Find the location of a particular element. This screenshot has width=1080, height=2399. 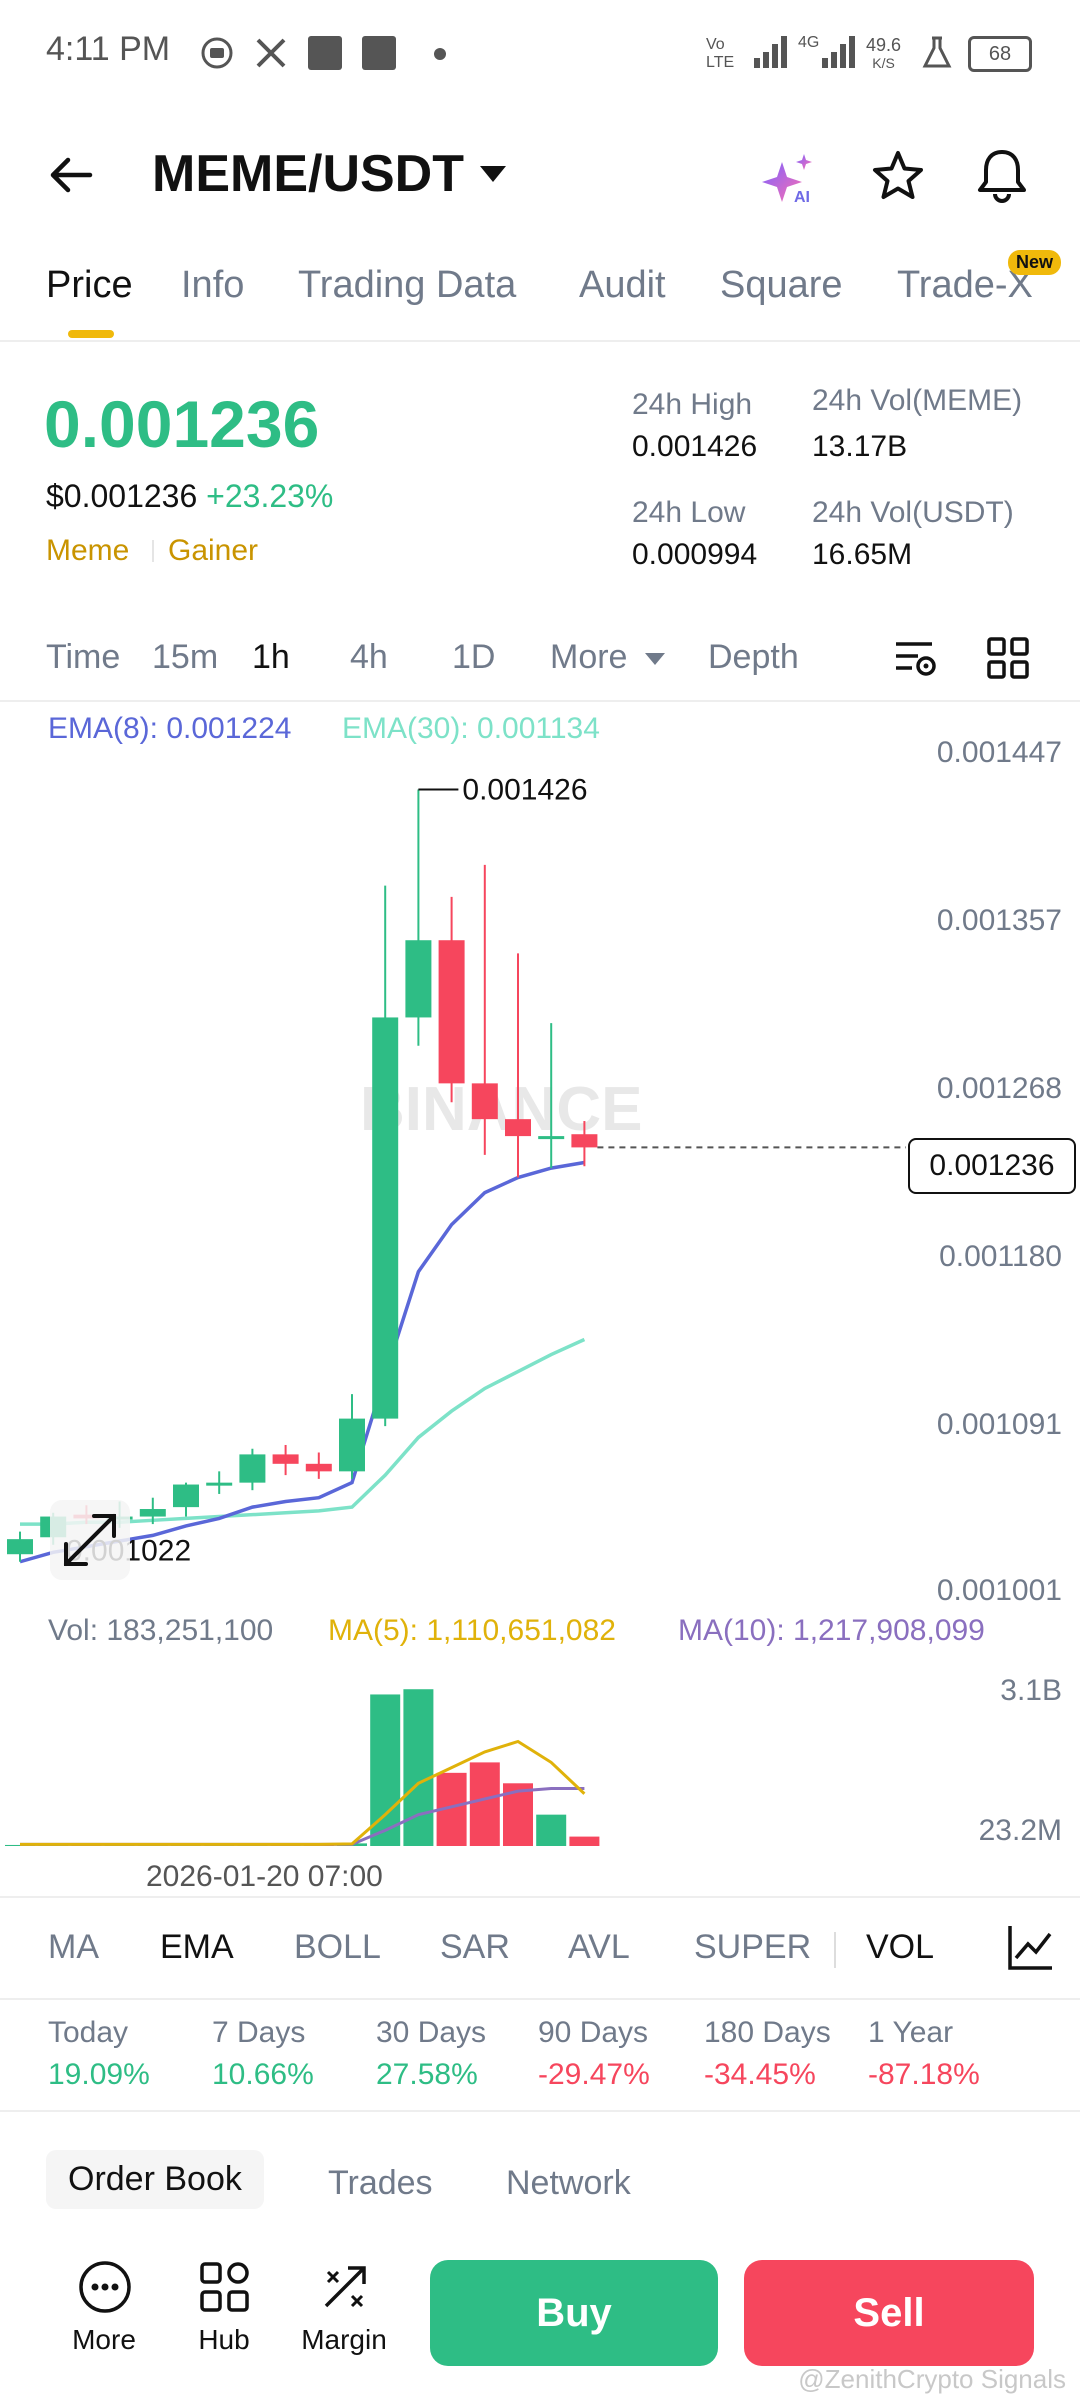

more-dots-icon is located at coordinates (105, 2287).